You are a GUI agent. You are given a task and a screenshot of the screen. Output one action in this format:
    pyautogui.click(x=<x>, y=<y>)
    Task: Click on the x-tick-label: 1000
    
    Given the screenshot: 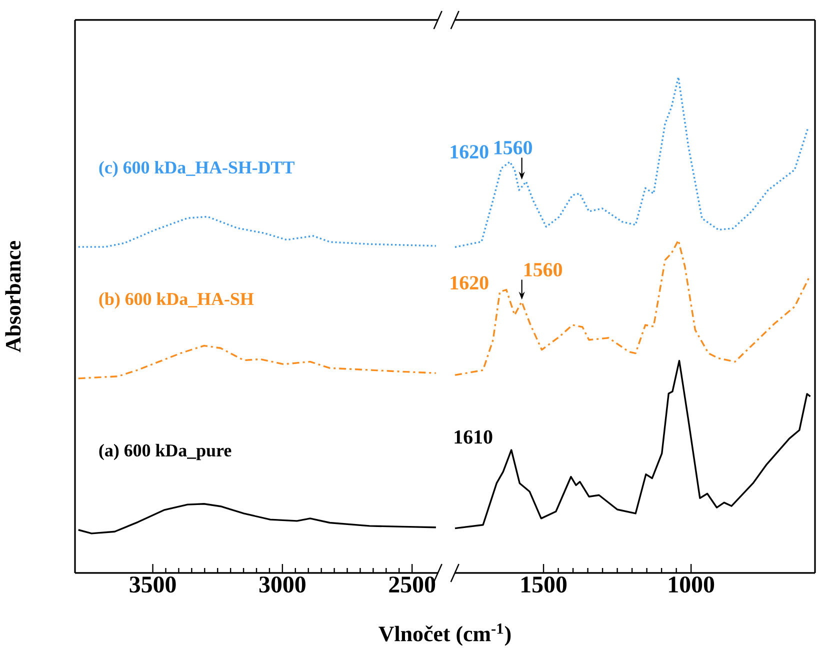 What is the action you would take?
    pyautogui.click(x=691, y=584)
    